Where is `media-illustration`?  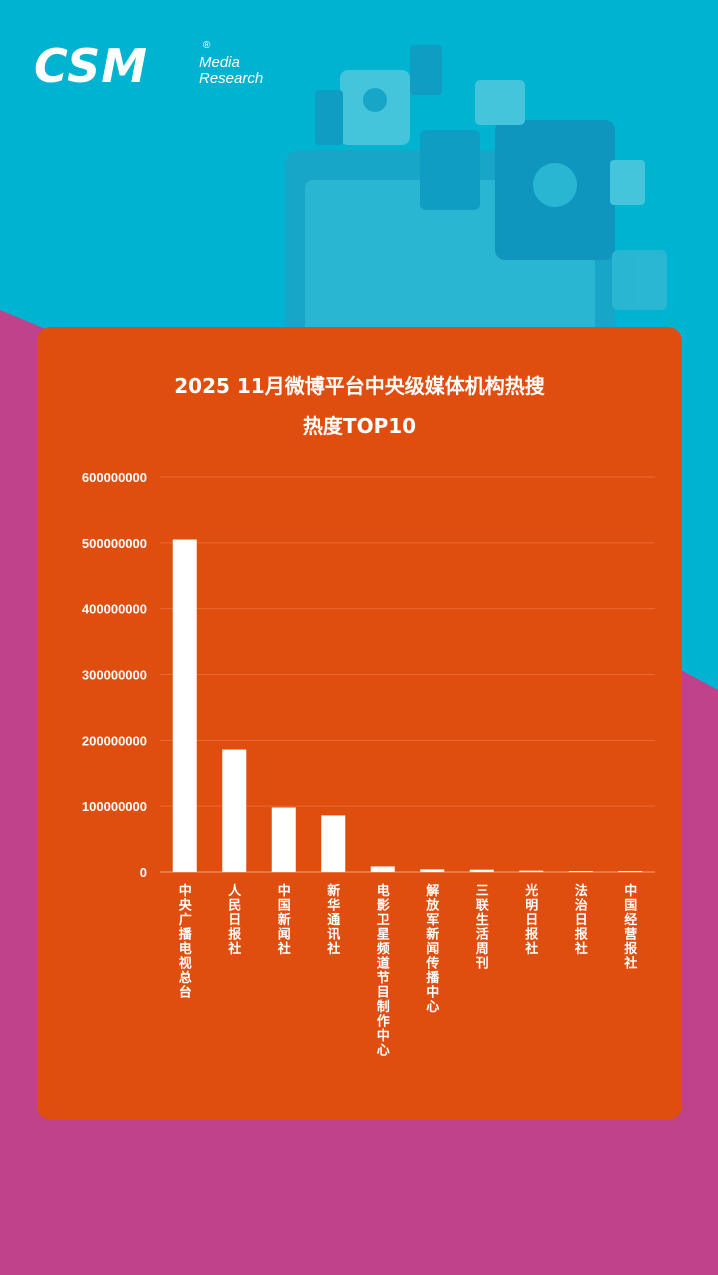
media-illustration is located at coordinates (476, 212).